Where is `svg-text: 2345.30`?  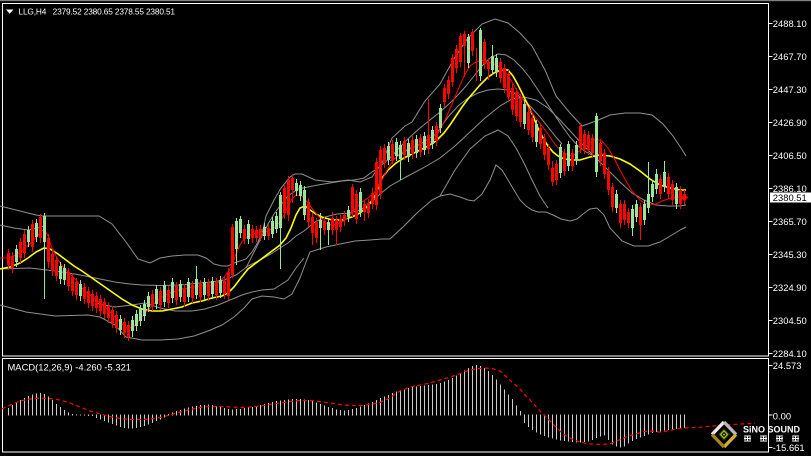
svg-text: 2345.30 is located at coordinates (790, 254).